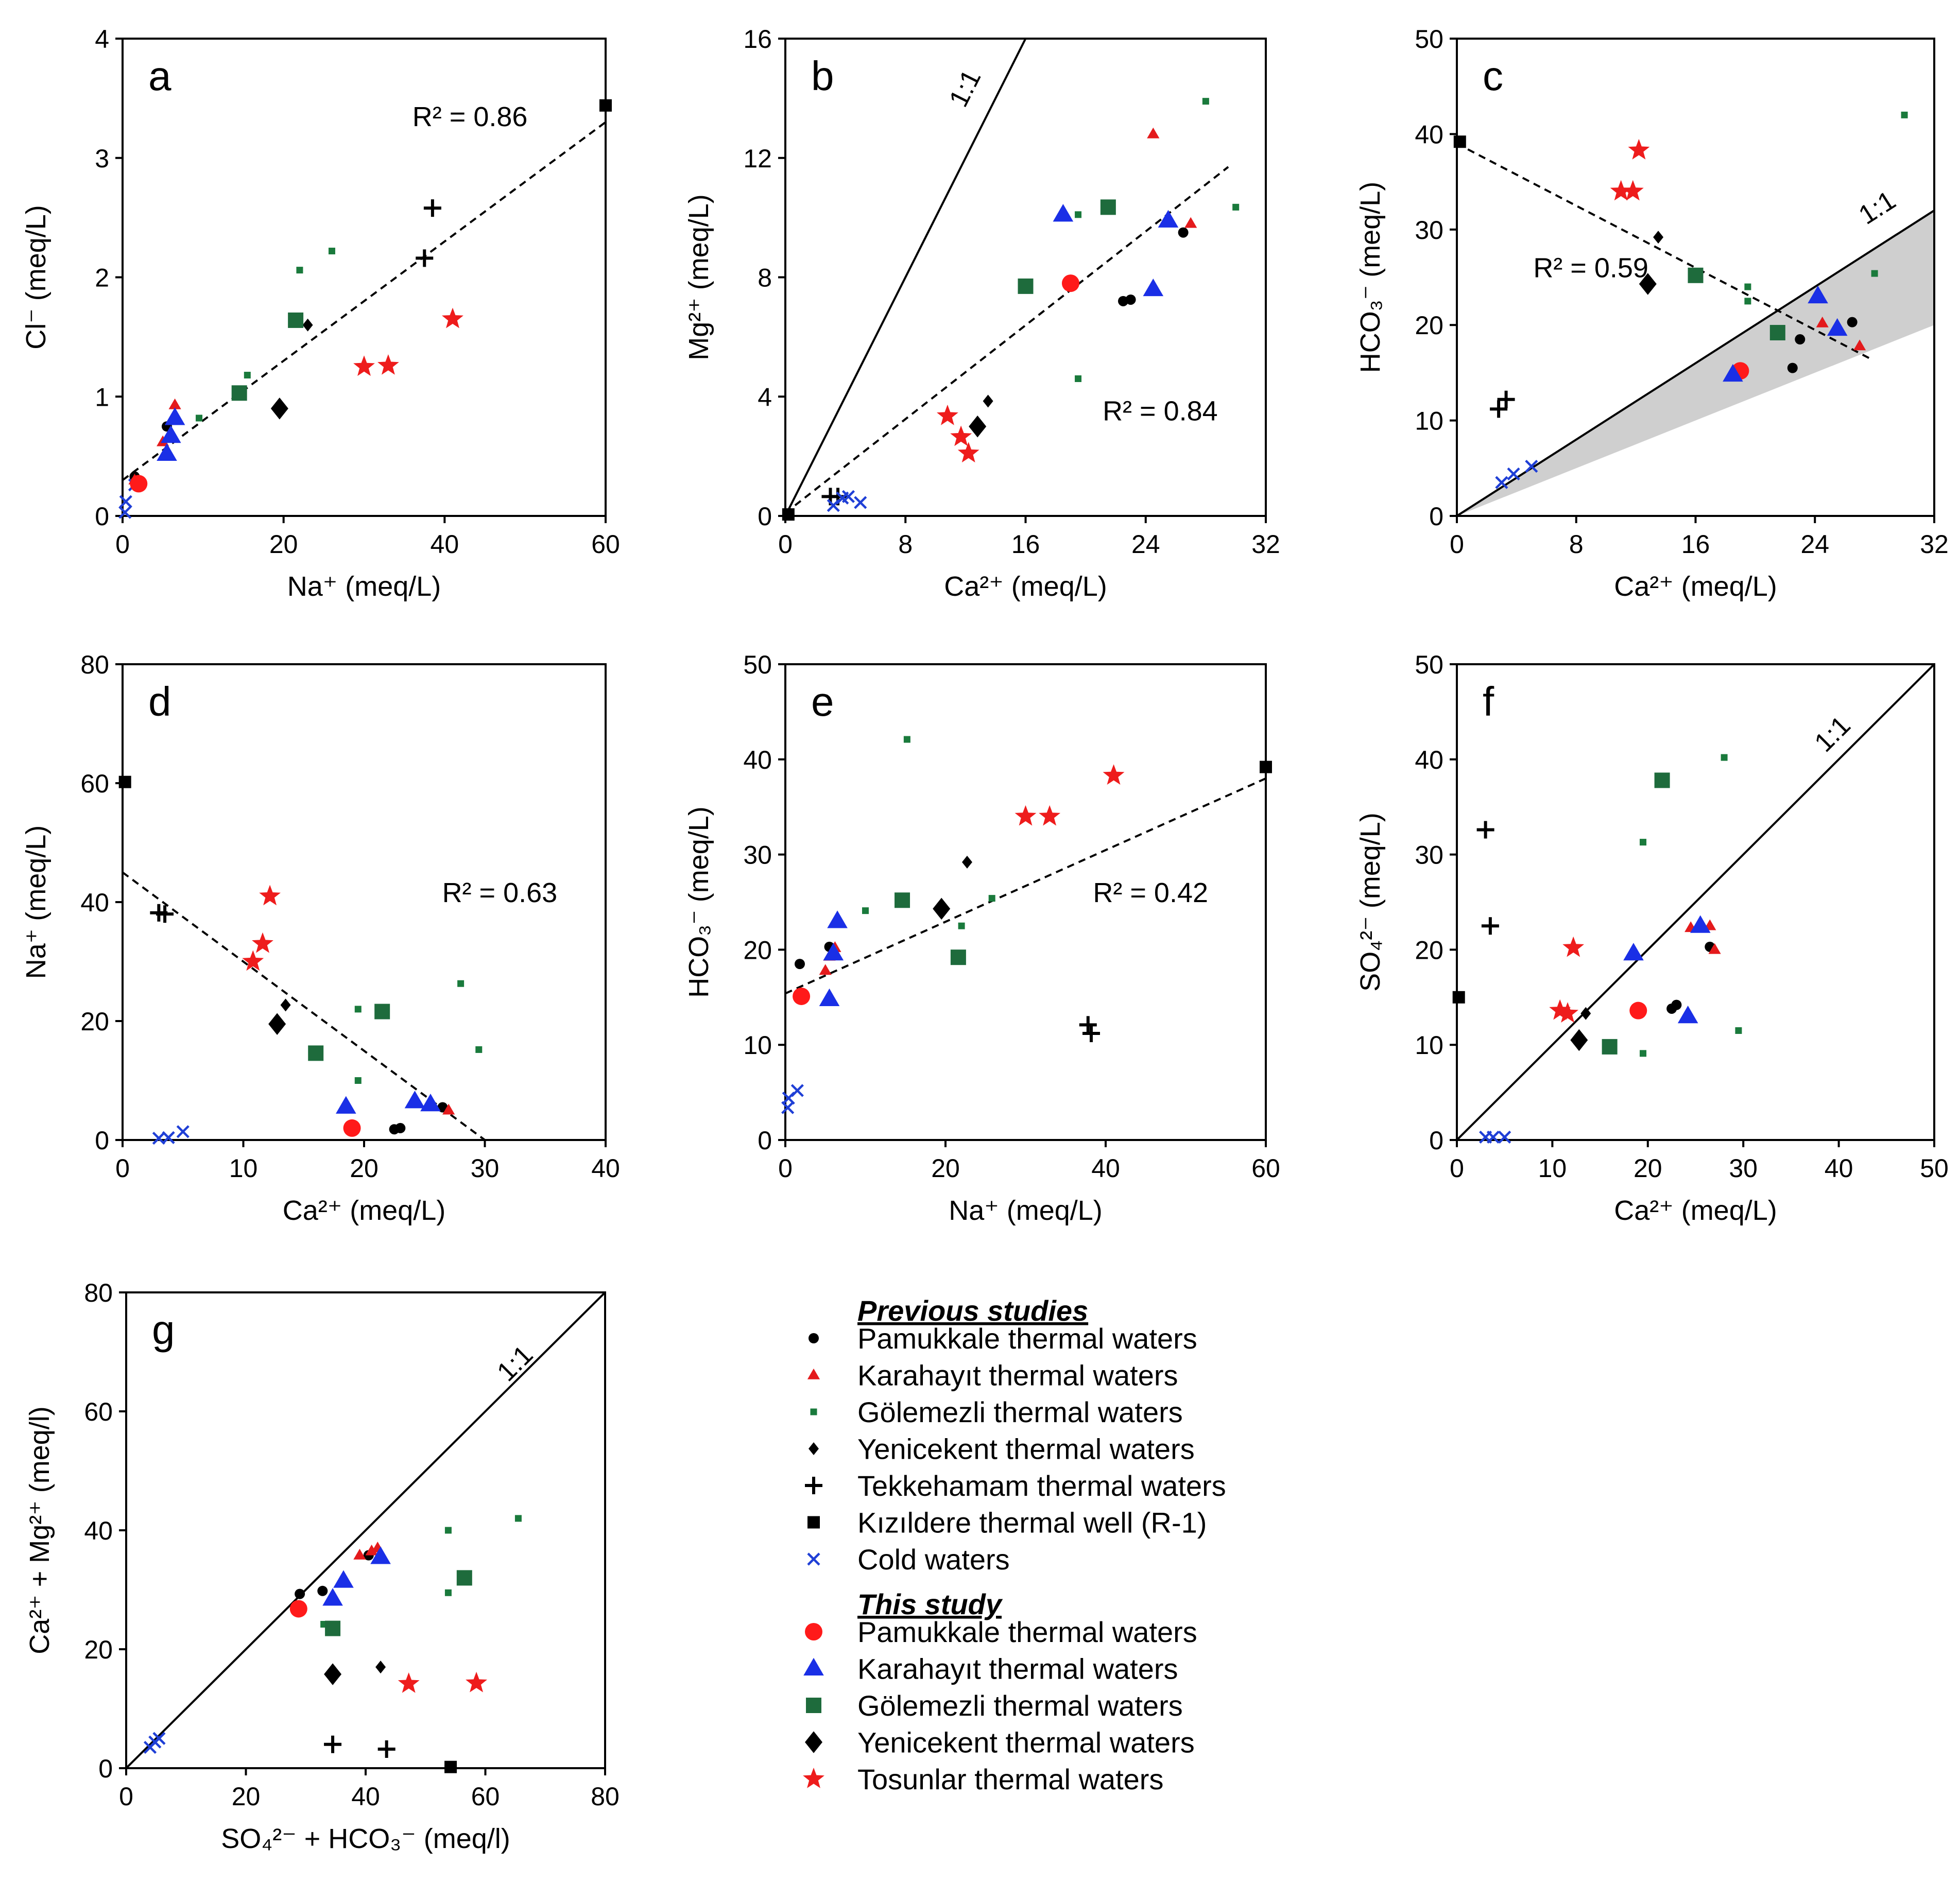  Describe the element at coordinates (1489, 701) in the screenshot. I see `panel-letter-f: f` at that location.